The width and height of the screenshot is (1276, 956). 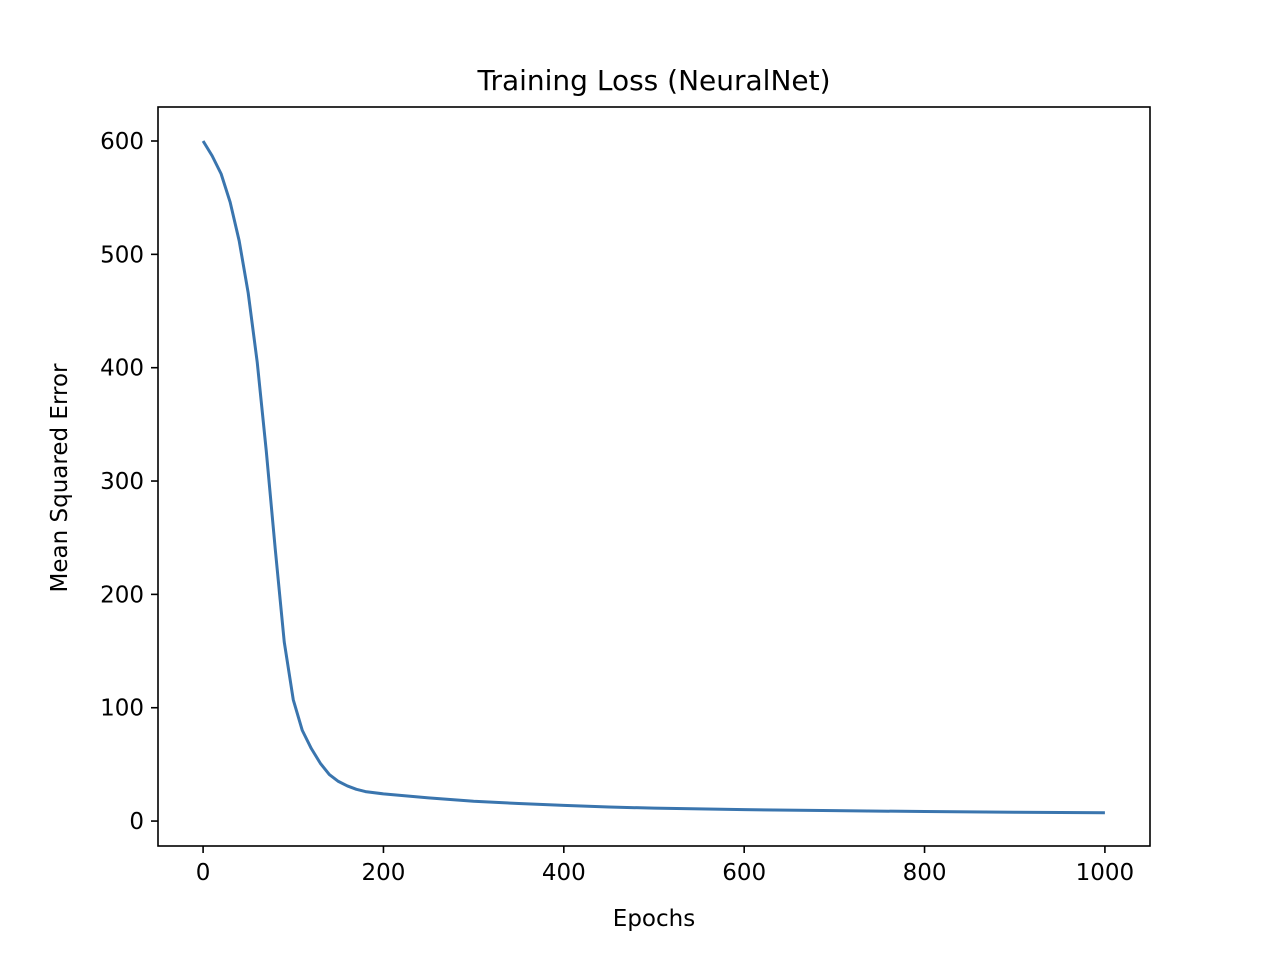 What do you see at coordinates (122, 482) in the screenshot?
I see `y-tick-label: 300` at bounding box center [122, 482].